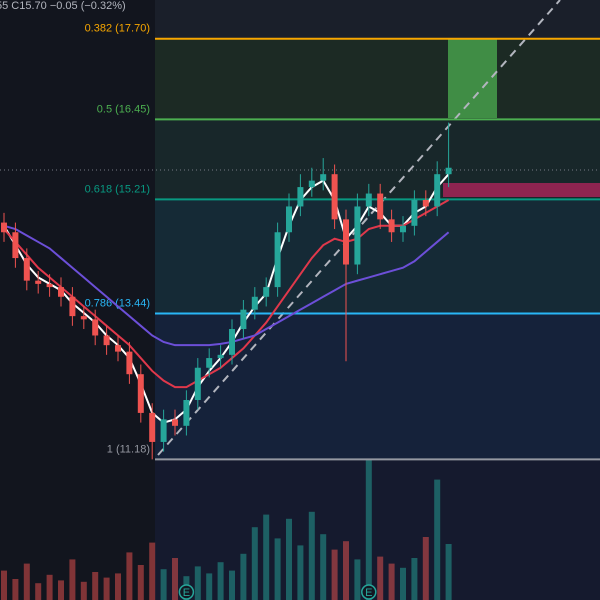 This screenshot has width=600, height=600. What do you see at coordinates (117, 29) in the screenshot?
I see `fib-label: 0.382 (17.70)` at bounding box center [117, 29].